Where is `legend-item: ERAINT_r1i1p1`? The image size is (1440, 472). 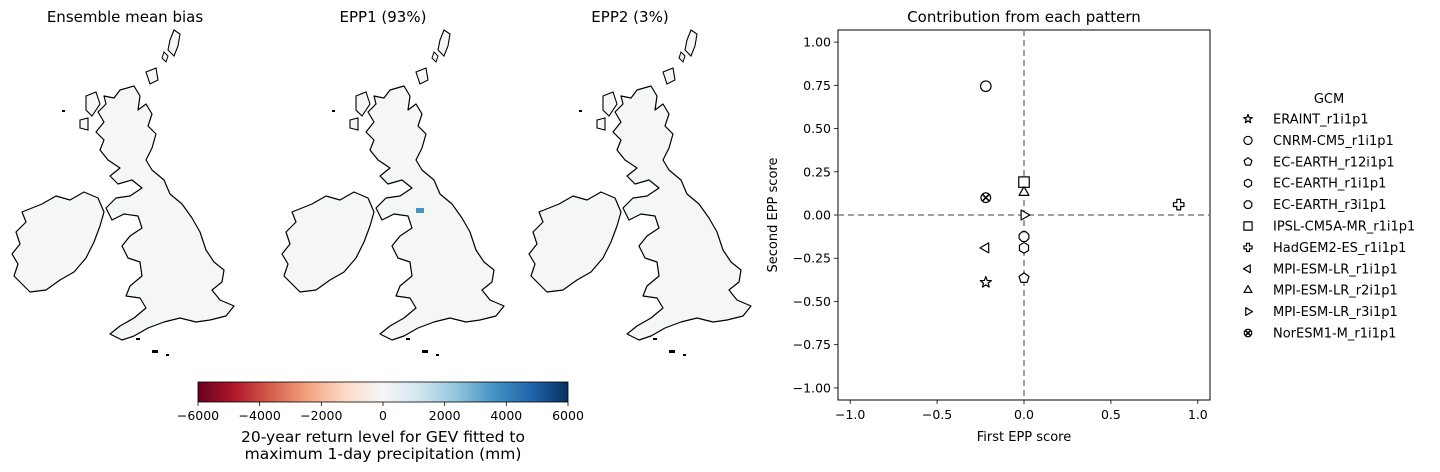 legend-item: ERAINT_r1i1p1 is located at coordinates (1306, 120).